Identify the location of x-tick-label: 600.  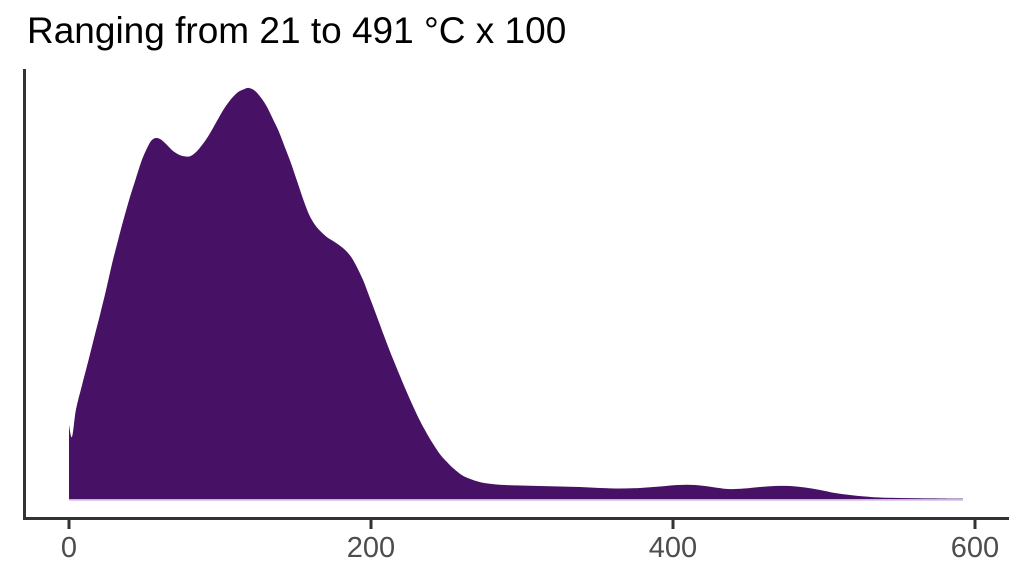
(975, 548).